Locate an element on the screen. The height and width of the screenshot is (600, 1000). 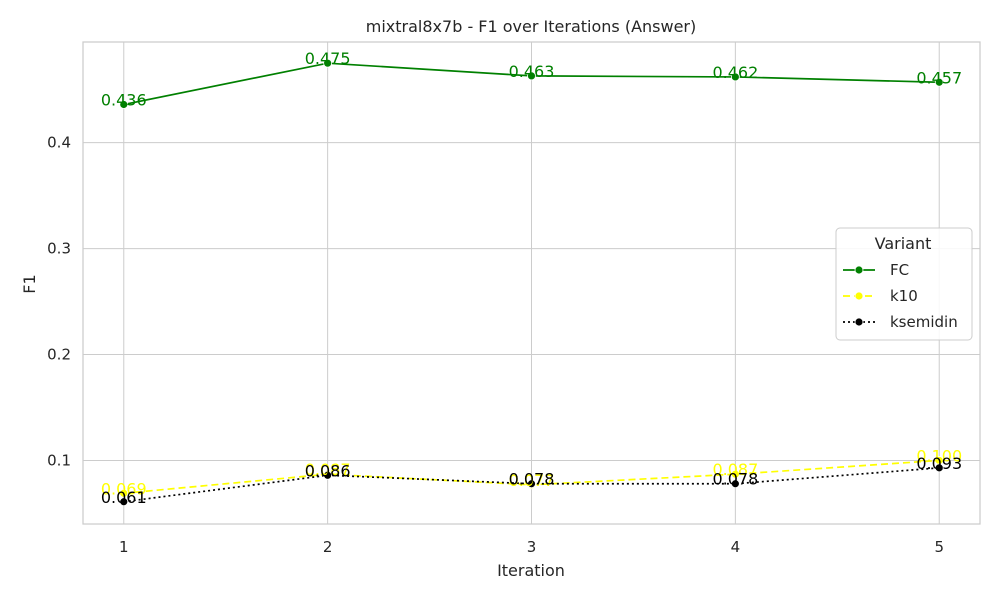
data-label-k10: 0.100 is located at coordinates (939, 455).